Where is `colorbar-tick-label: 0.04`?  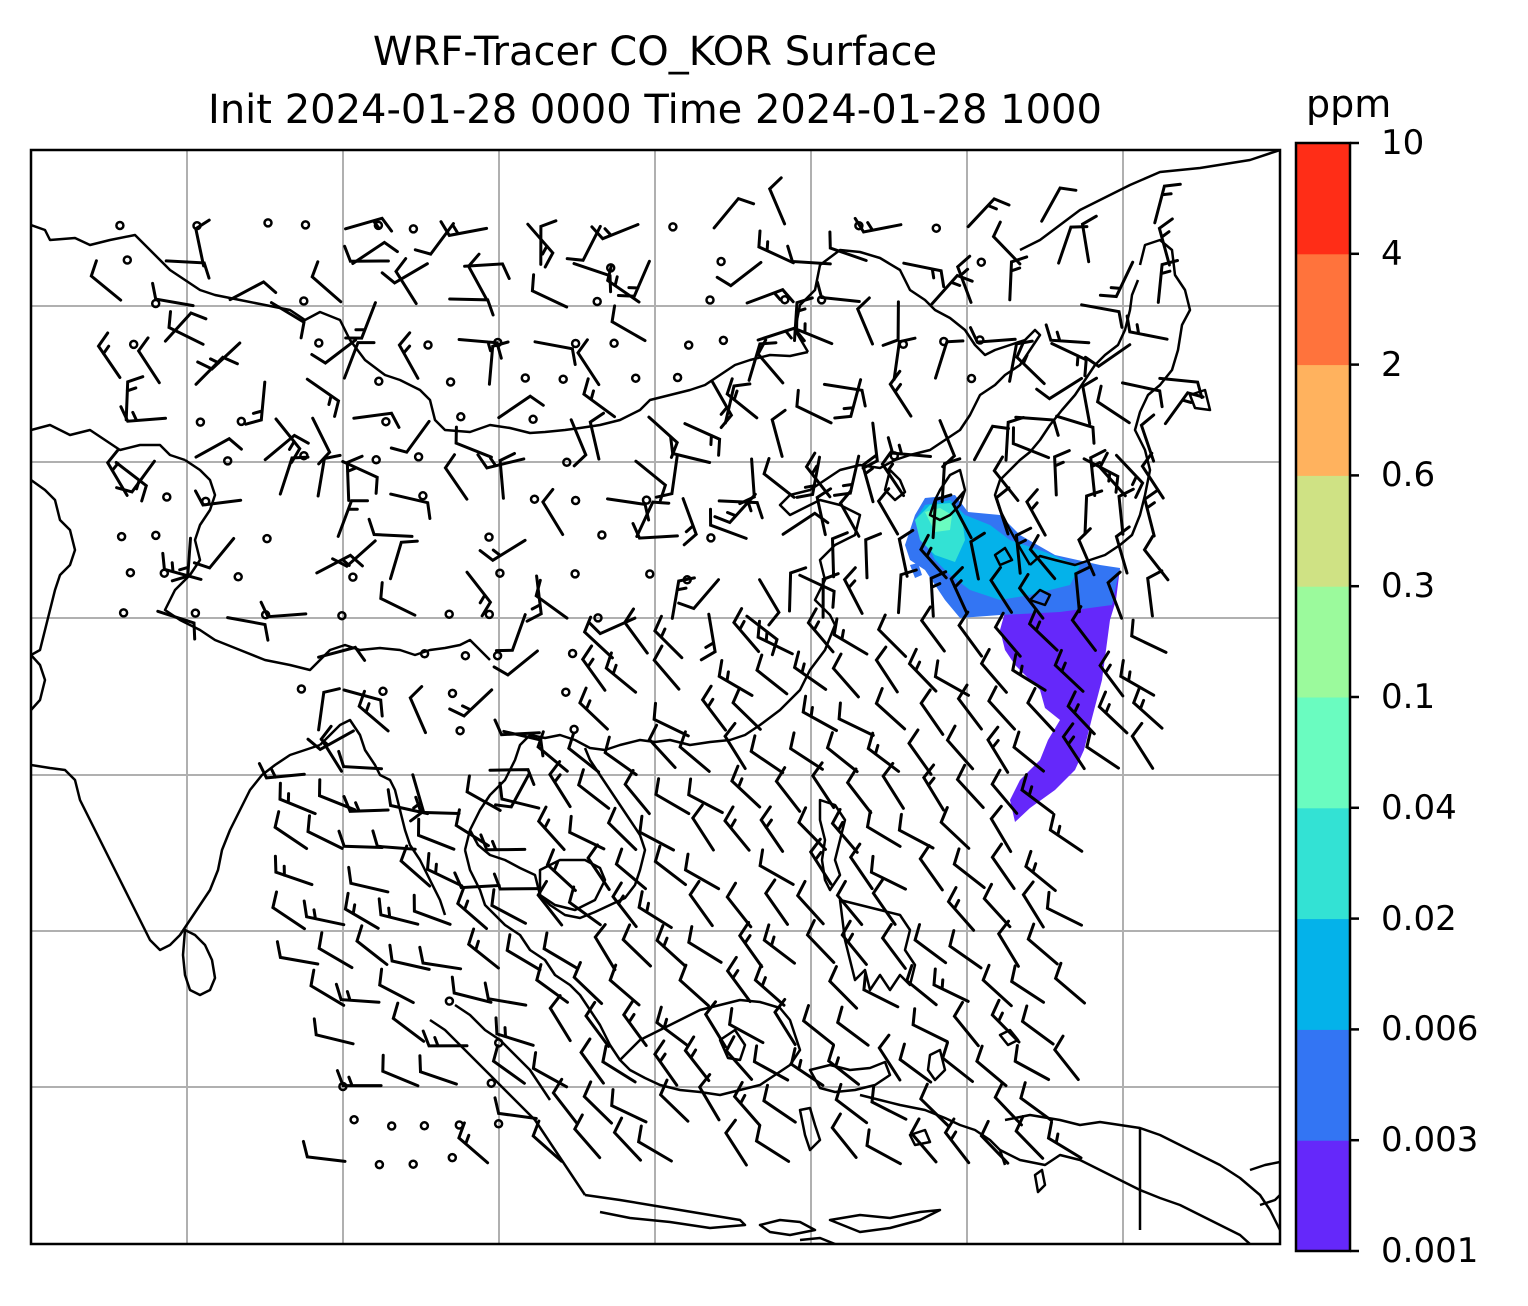 colorbar-tick-label: 0.04 is located at coordinates (1419, 807).